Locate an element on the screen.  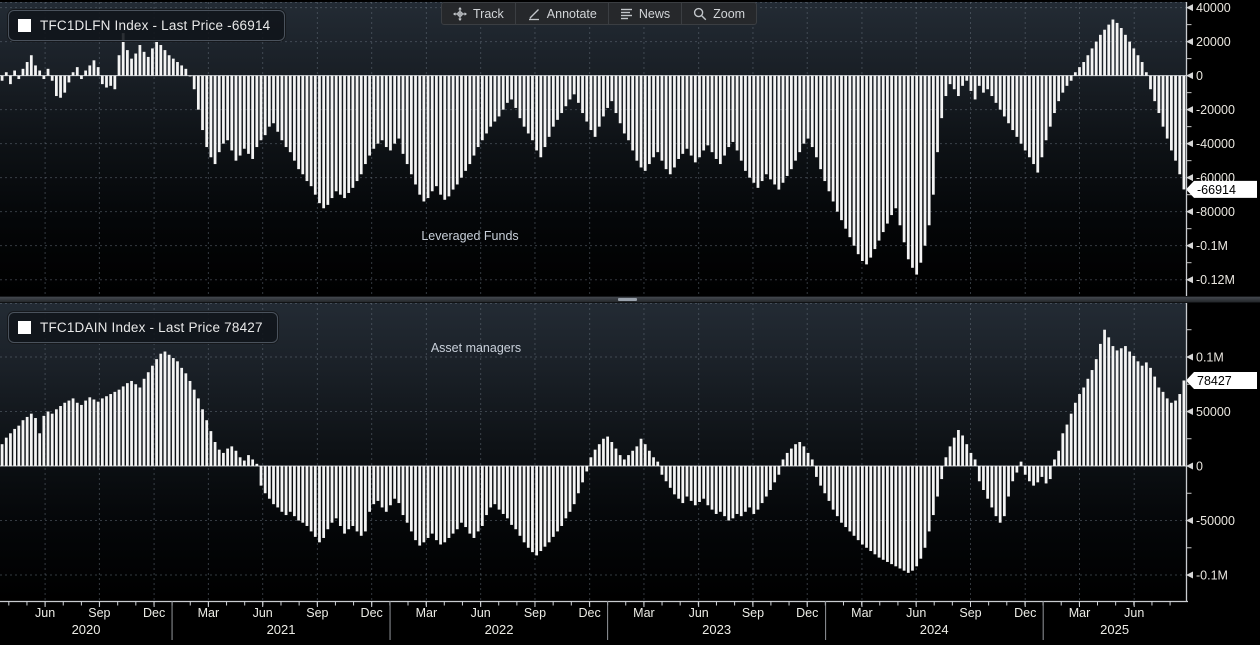
svg-text: -80000 is located at coordinates (1215, 212).